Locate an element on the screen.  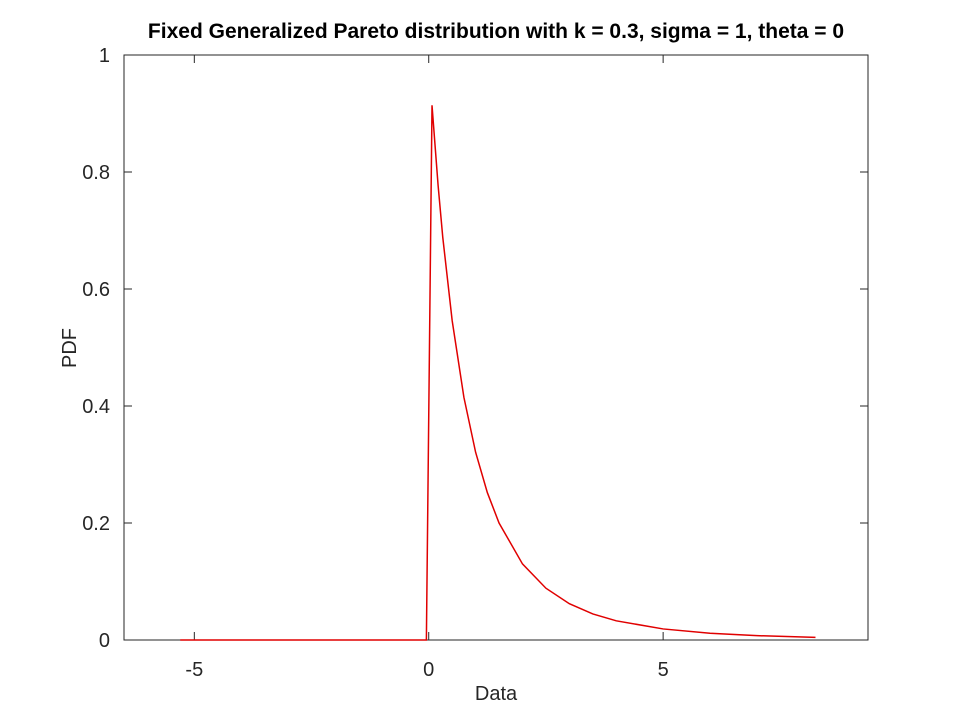
x-tick-label: 5 is located at coordinates (663, 670).